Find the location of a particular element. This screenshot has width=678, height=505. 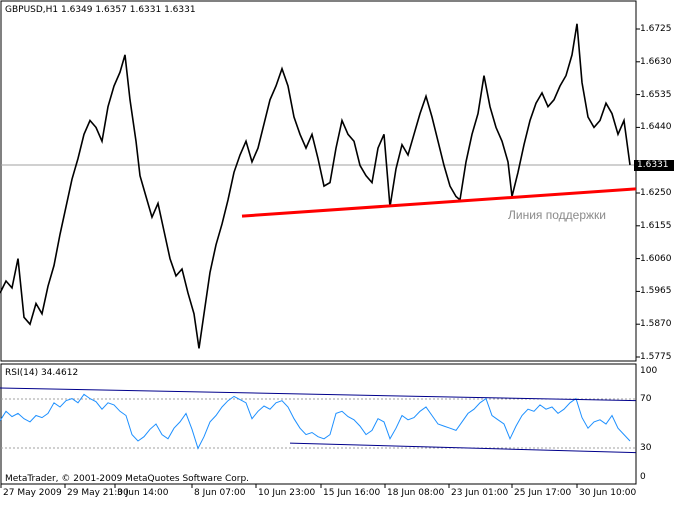

rsi-series is located at coordinates (315, 421).